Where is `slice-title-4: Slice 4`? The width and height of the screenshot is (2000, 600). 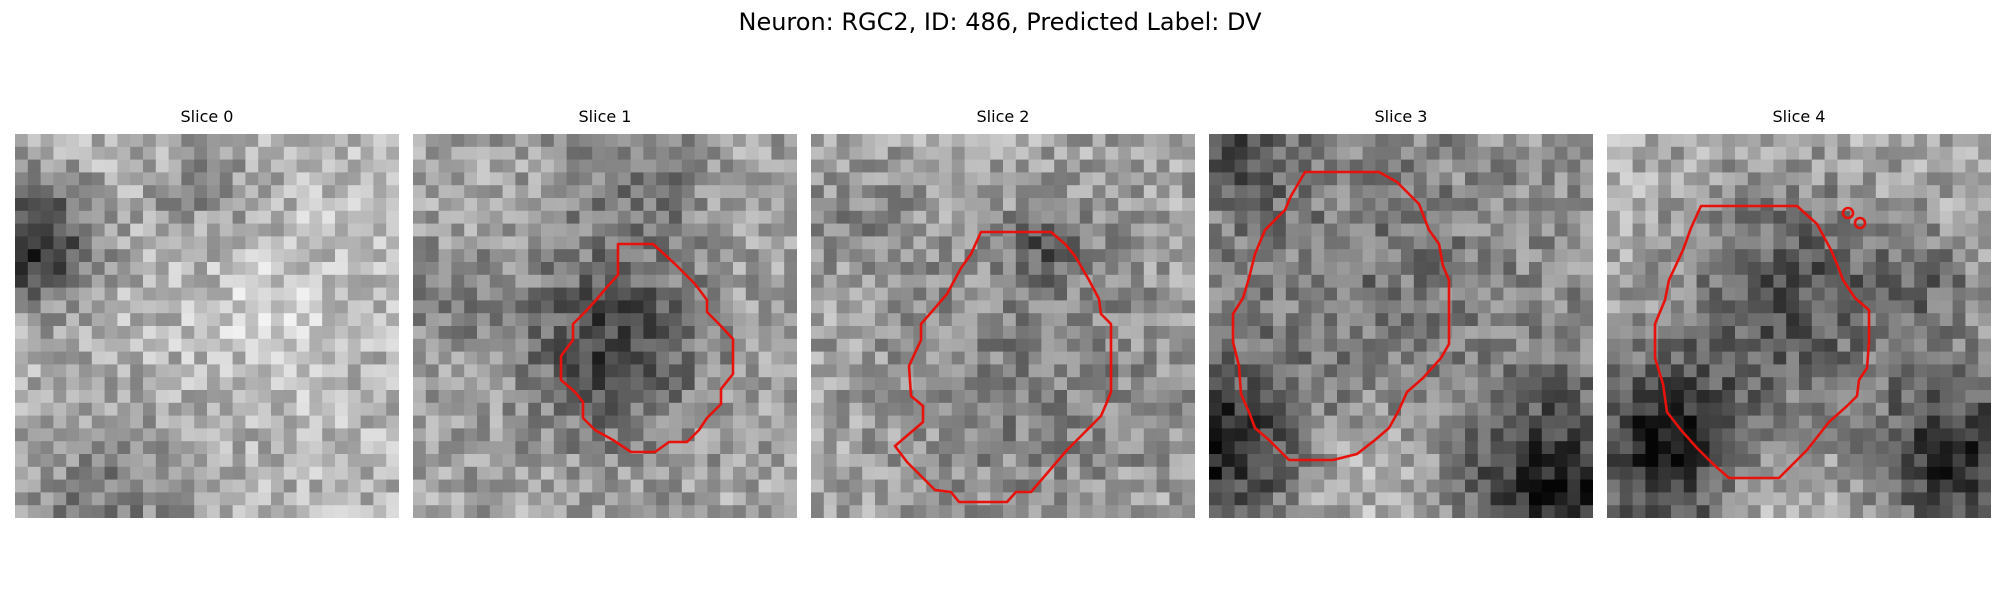 slice-title-4: Slice 4 is located at coordinates (1799, 116).